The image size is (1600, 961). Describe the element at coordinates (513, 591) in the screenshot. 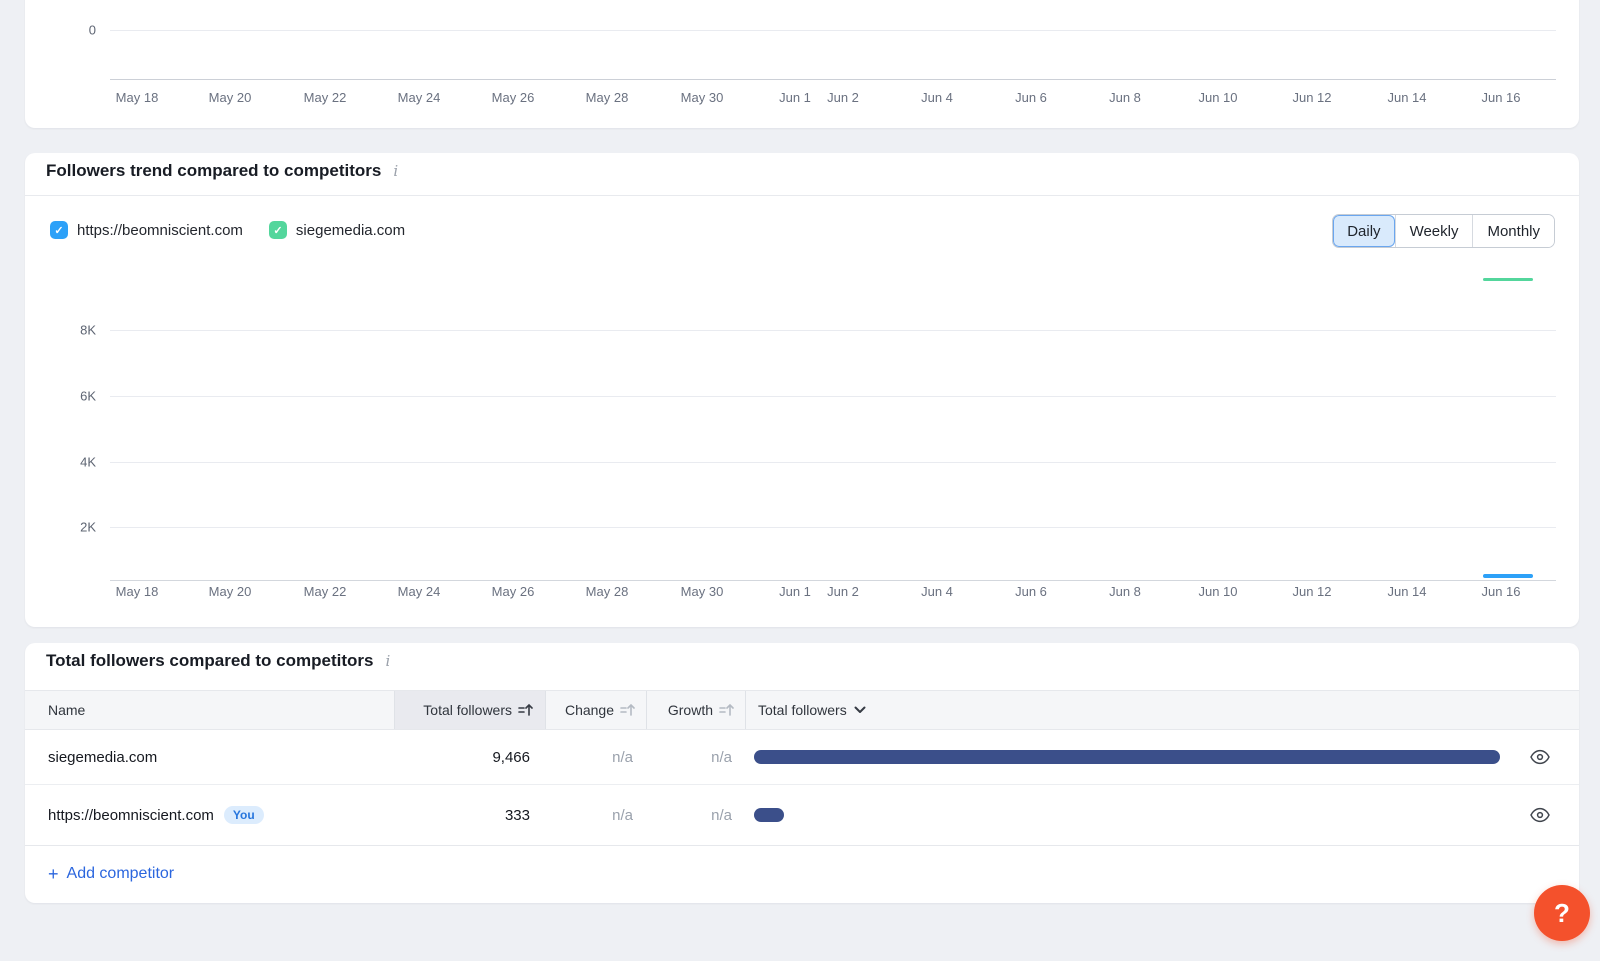

I see `x-tick-label: May 26` at that location.